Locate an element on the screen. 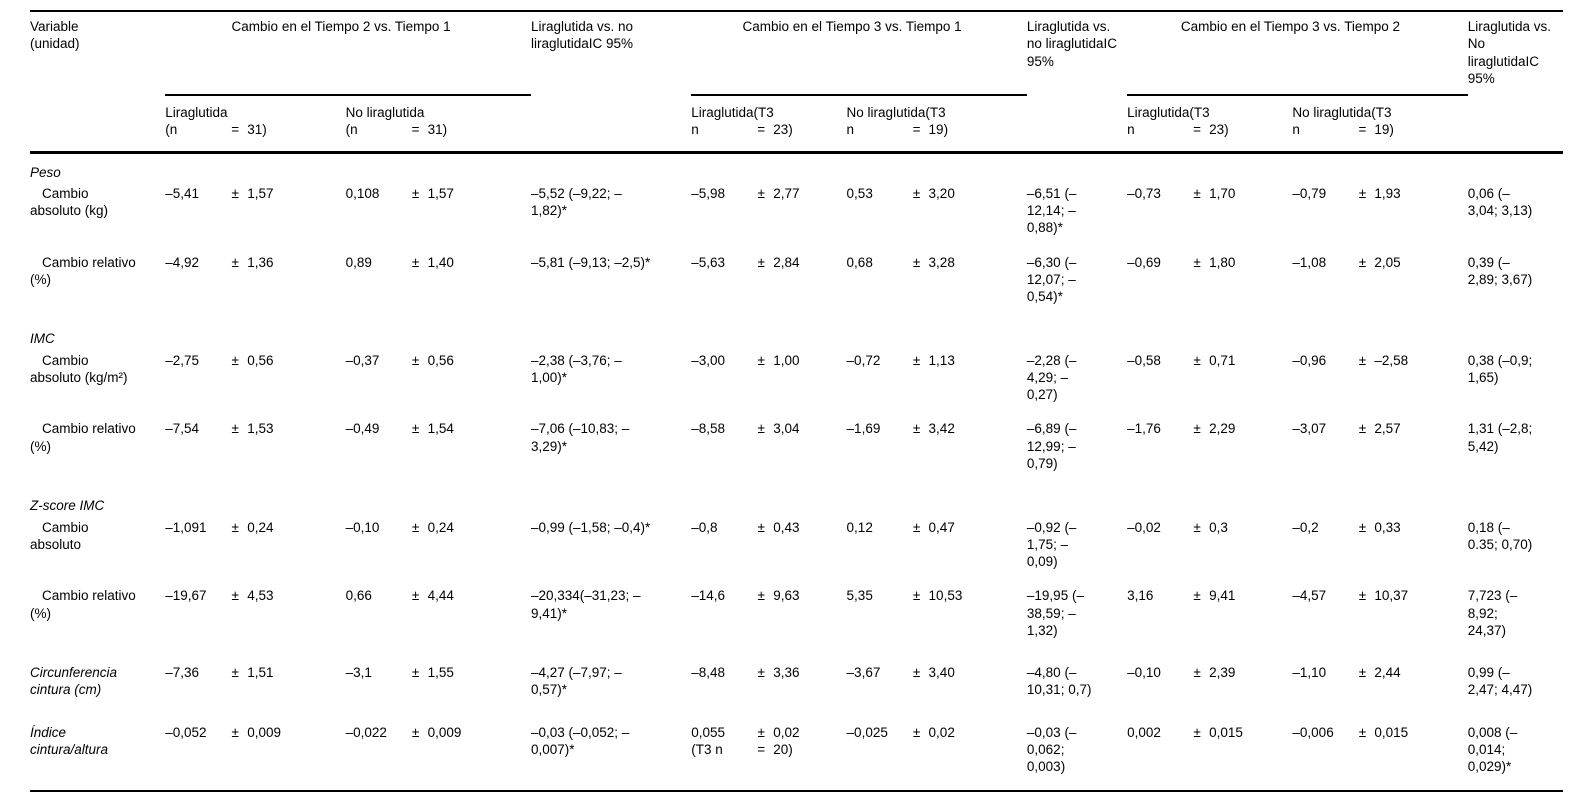 Image resolution: width=1583 pixels, height=792 pixels. value: –0,58 is located at coordinates (1144, 360).